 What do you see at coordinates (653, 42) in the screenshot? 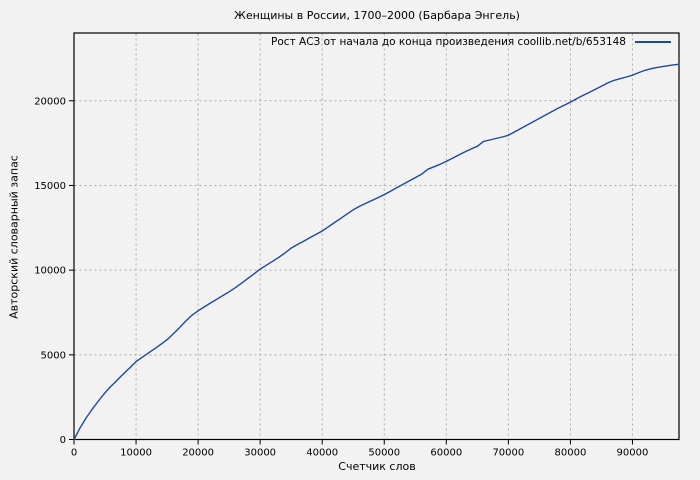
I see `legend-line-sample-icon` at bounding box center [653, 42].